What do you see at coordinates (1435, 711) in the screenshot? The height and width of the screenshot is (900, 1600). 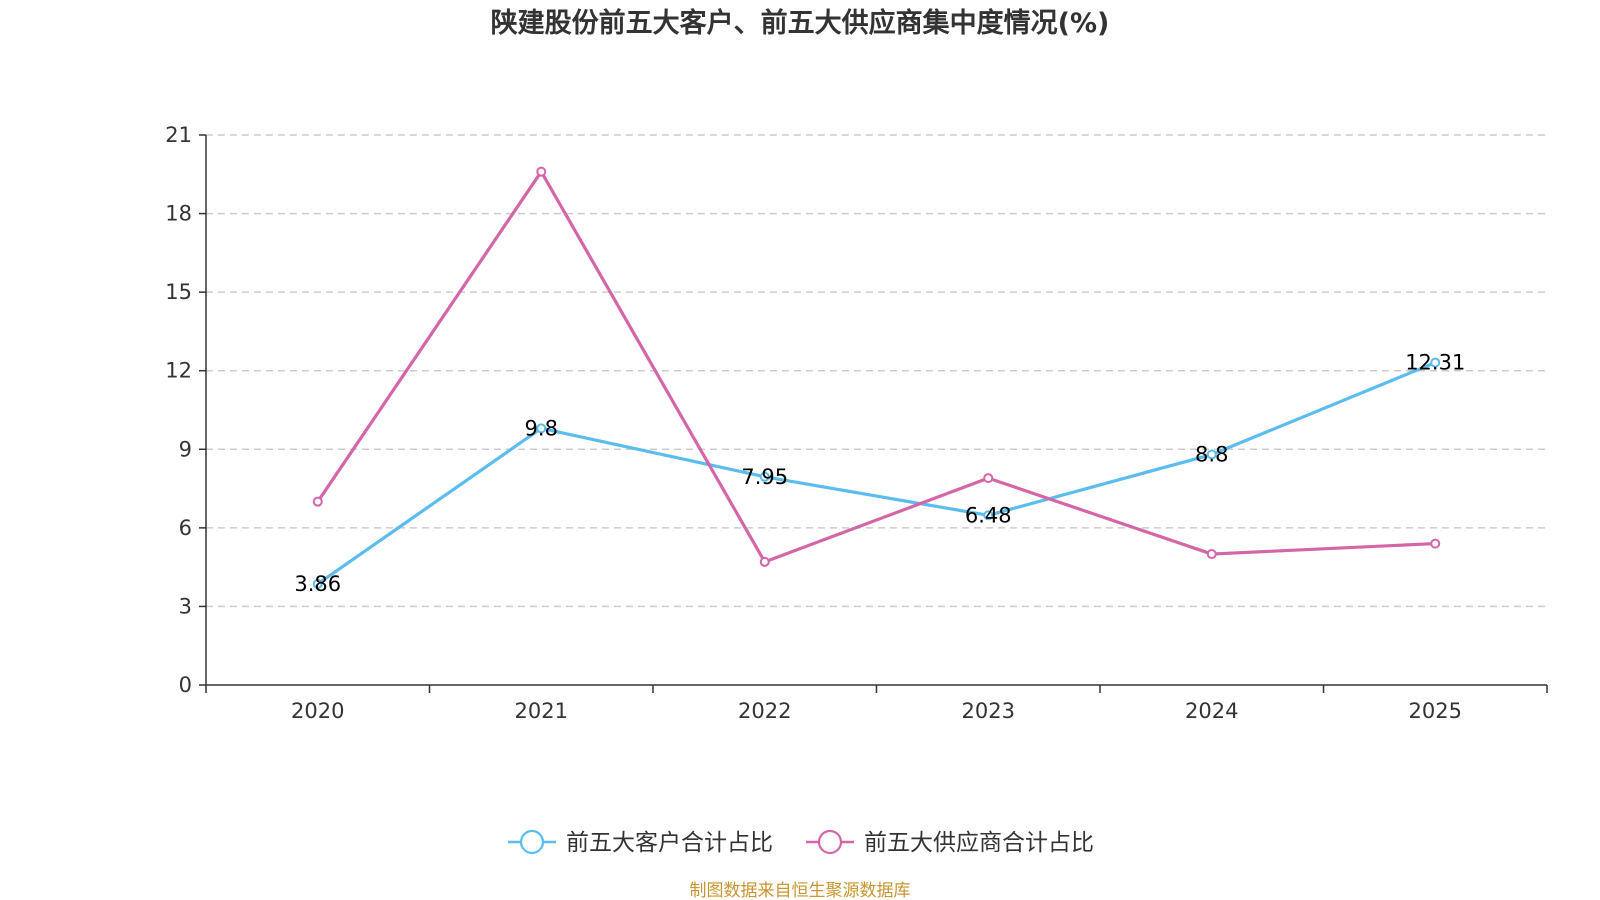 I see `x-tick-label: 2025` at bounding box center [1435, 711].